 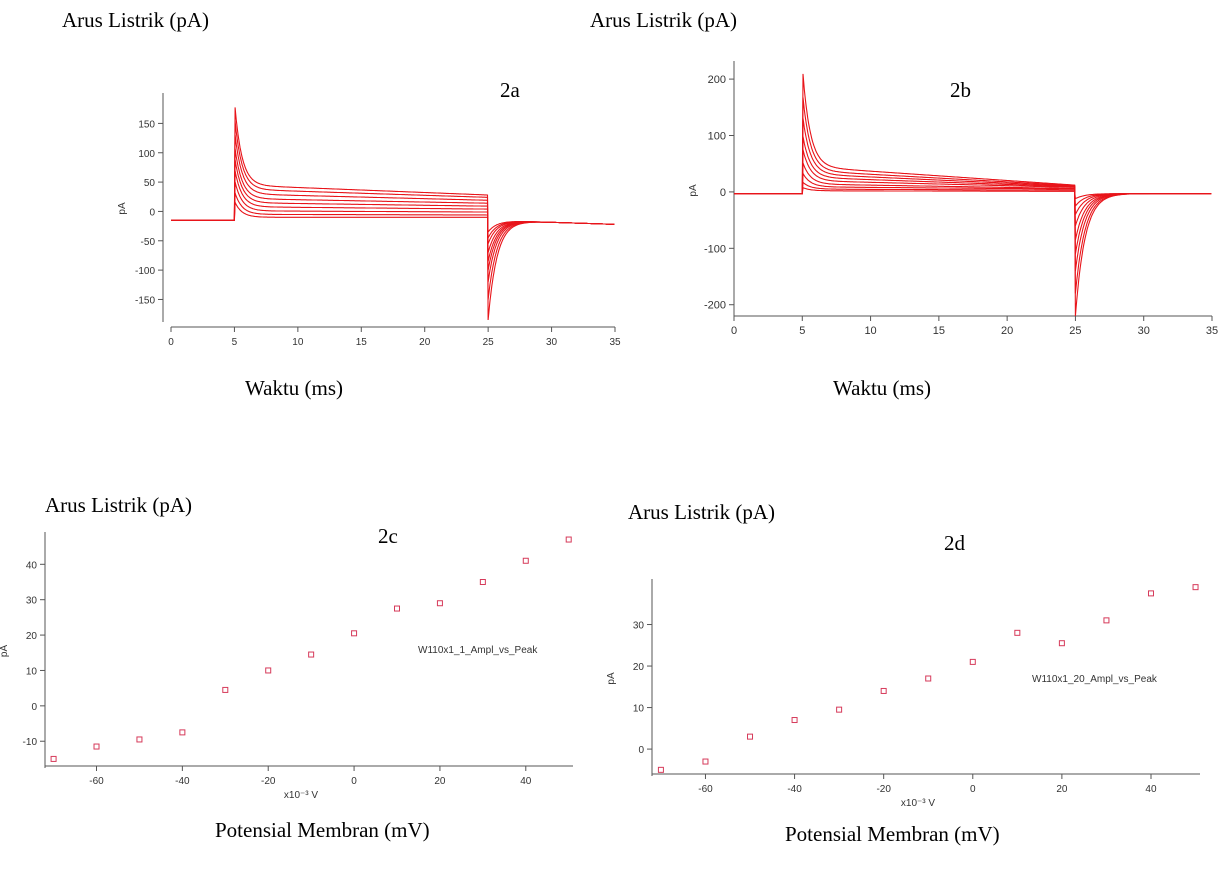 What do you see at coordinates (362, 342) in the screenshot?
I see `x-tick-label-2a: 15` at bounding box center [362, 342].